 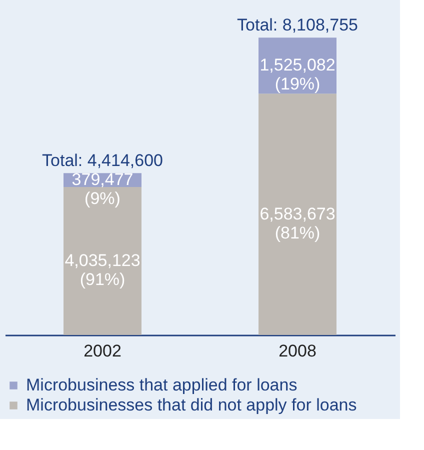 I want to click on data-label: 379,477 (9%), so click(x=103, y=189).